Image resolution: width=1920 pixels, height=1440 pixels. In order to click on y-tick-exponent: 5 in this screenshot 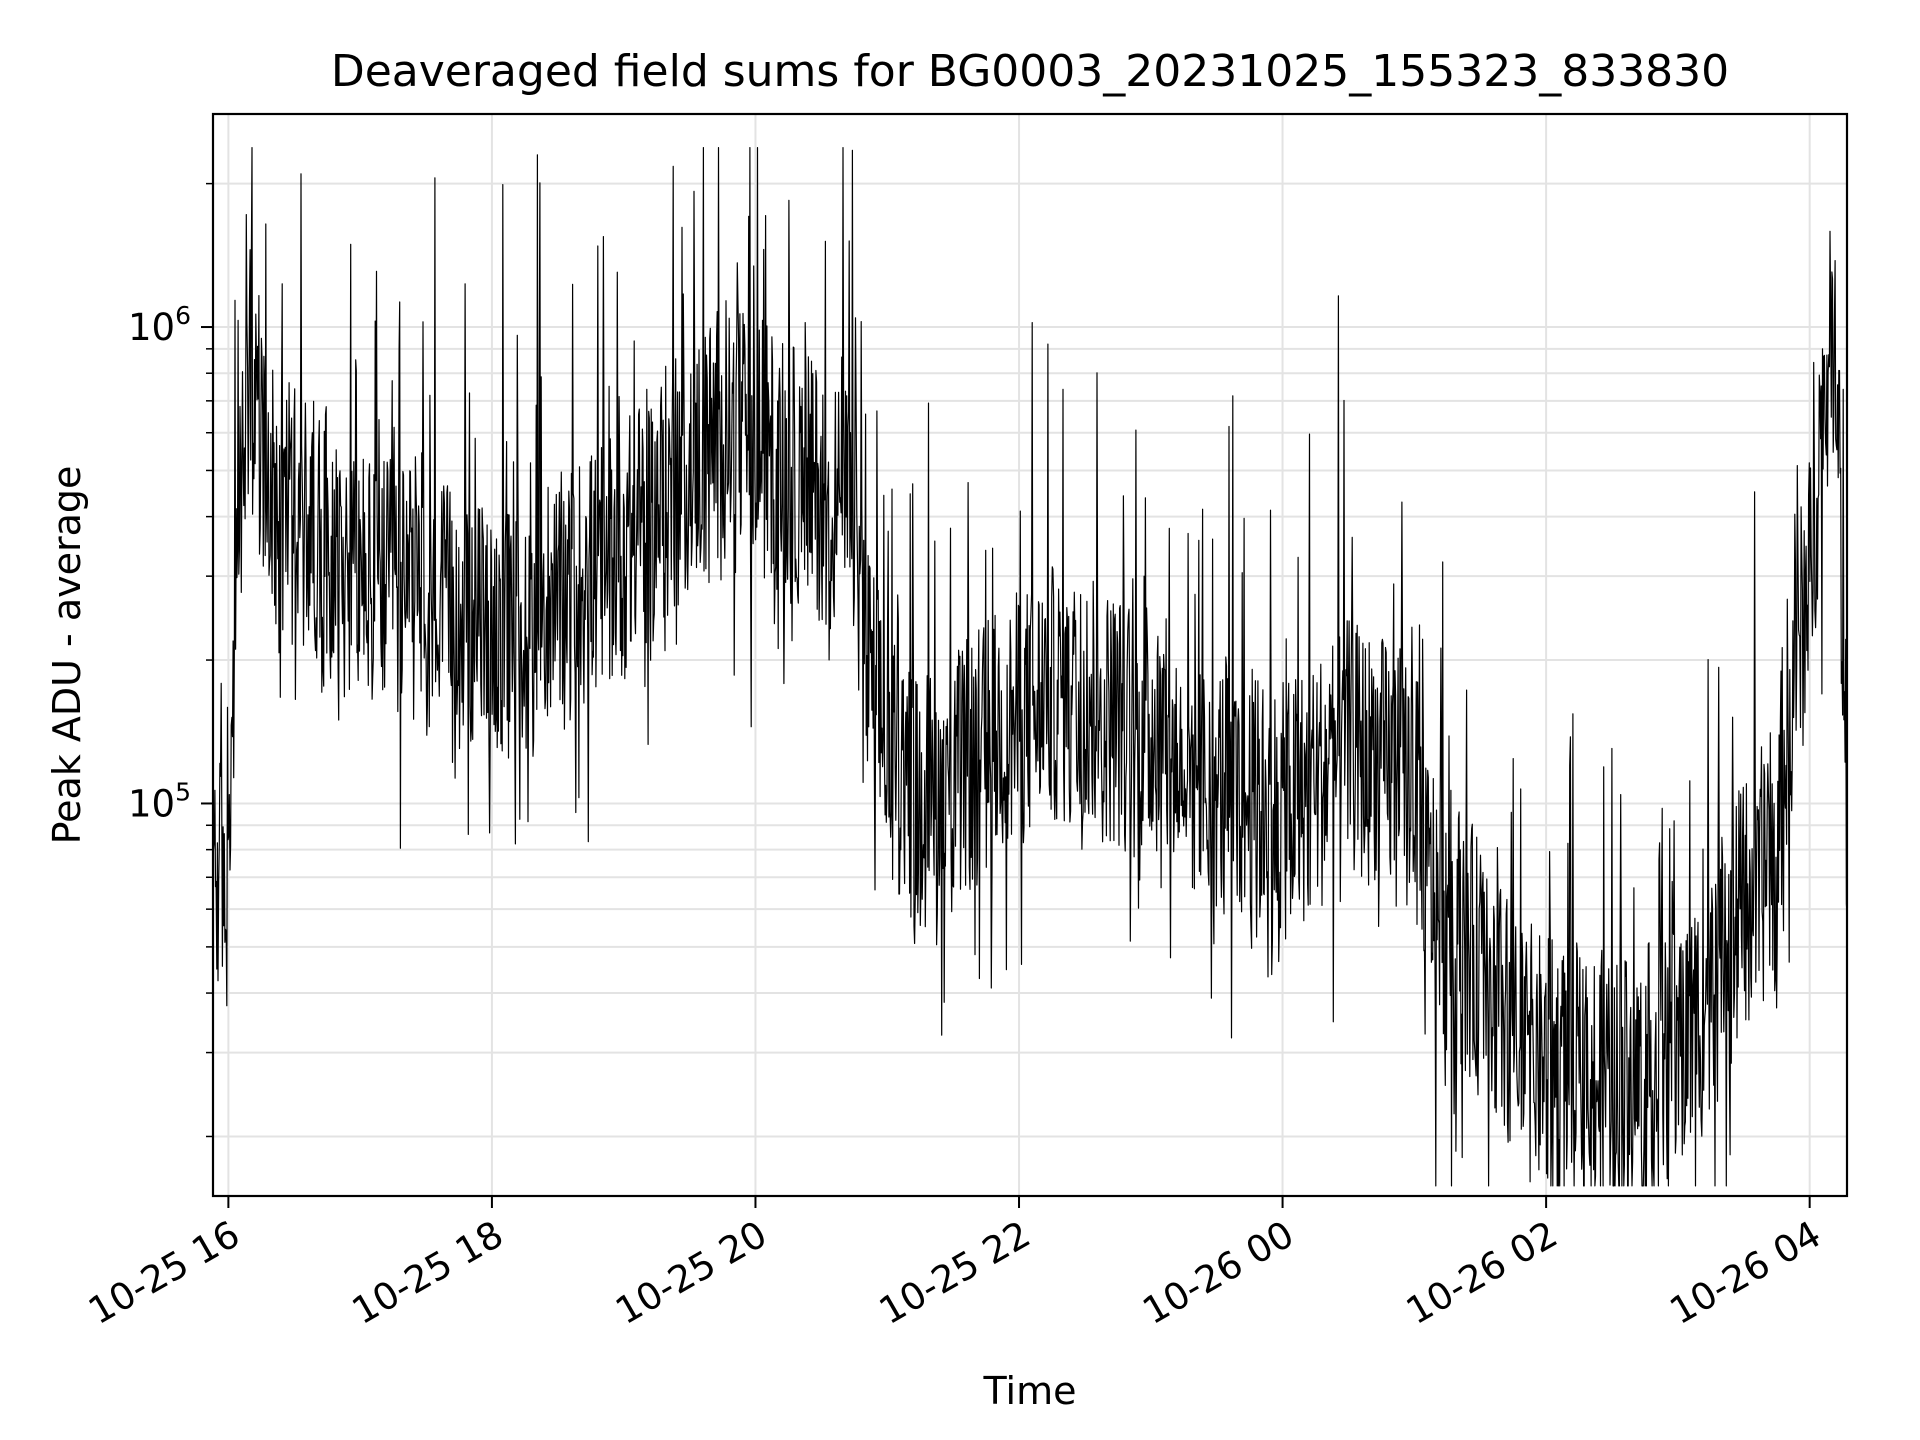, I will do `click(183, 791)`.